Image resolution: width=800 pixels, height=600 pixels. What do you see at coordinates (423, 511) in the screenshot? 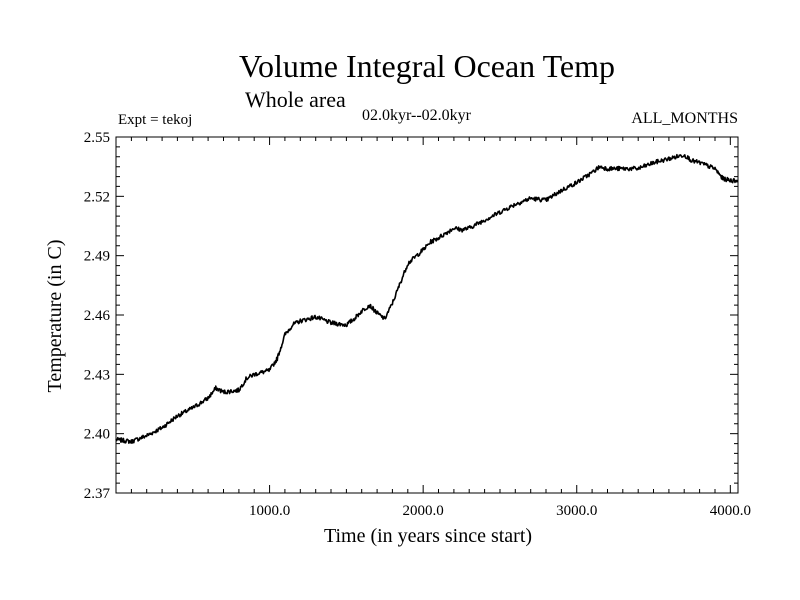
I see `x-tick-label: 2000.0` at bounding box center [423, 511].